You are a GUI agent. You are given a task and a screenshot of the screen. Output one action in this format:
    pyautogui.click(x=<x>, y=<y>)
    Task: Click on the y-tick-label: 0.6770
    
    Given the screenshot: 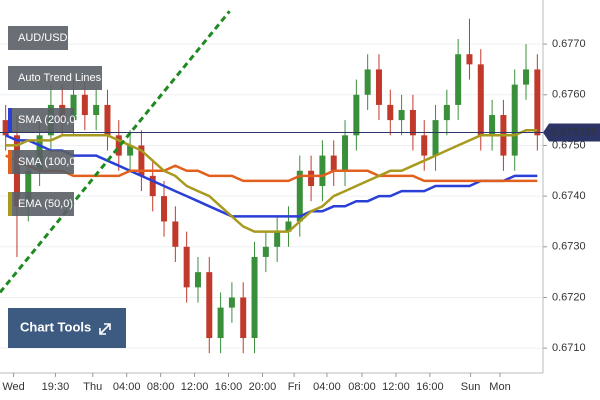 What is the action you would take?
    pyautogui.click(x=569, y=44)
    